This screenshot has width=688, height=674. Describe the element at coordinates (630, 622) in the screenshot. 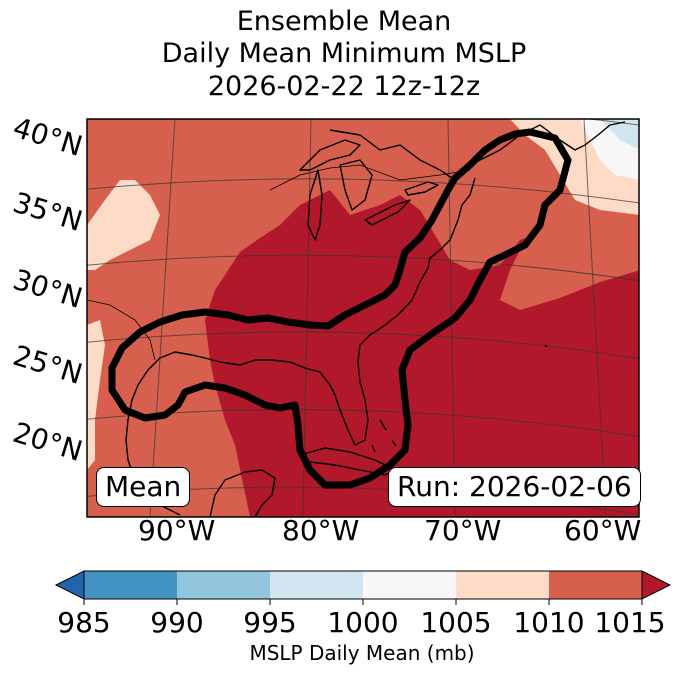

I see `colorbar-tick-1015: 1015` at that location.